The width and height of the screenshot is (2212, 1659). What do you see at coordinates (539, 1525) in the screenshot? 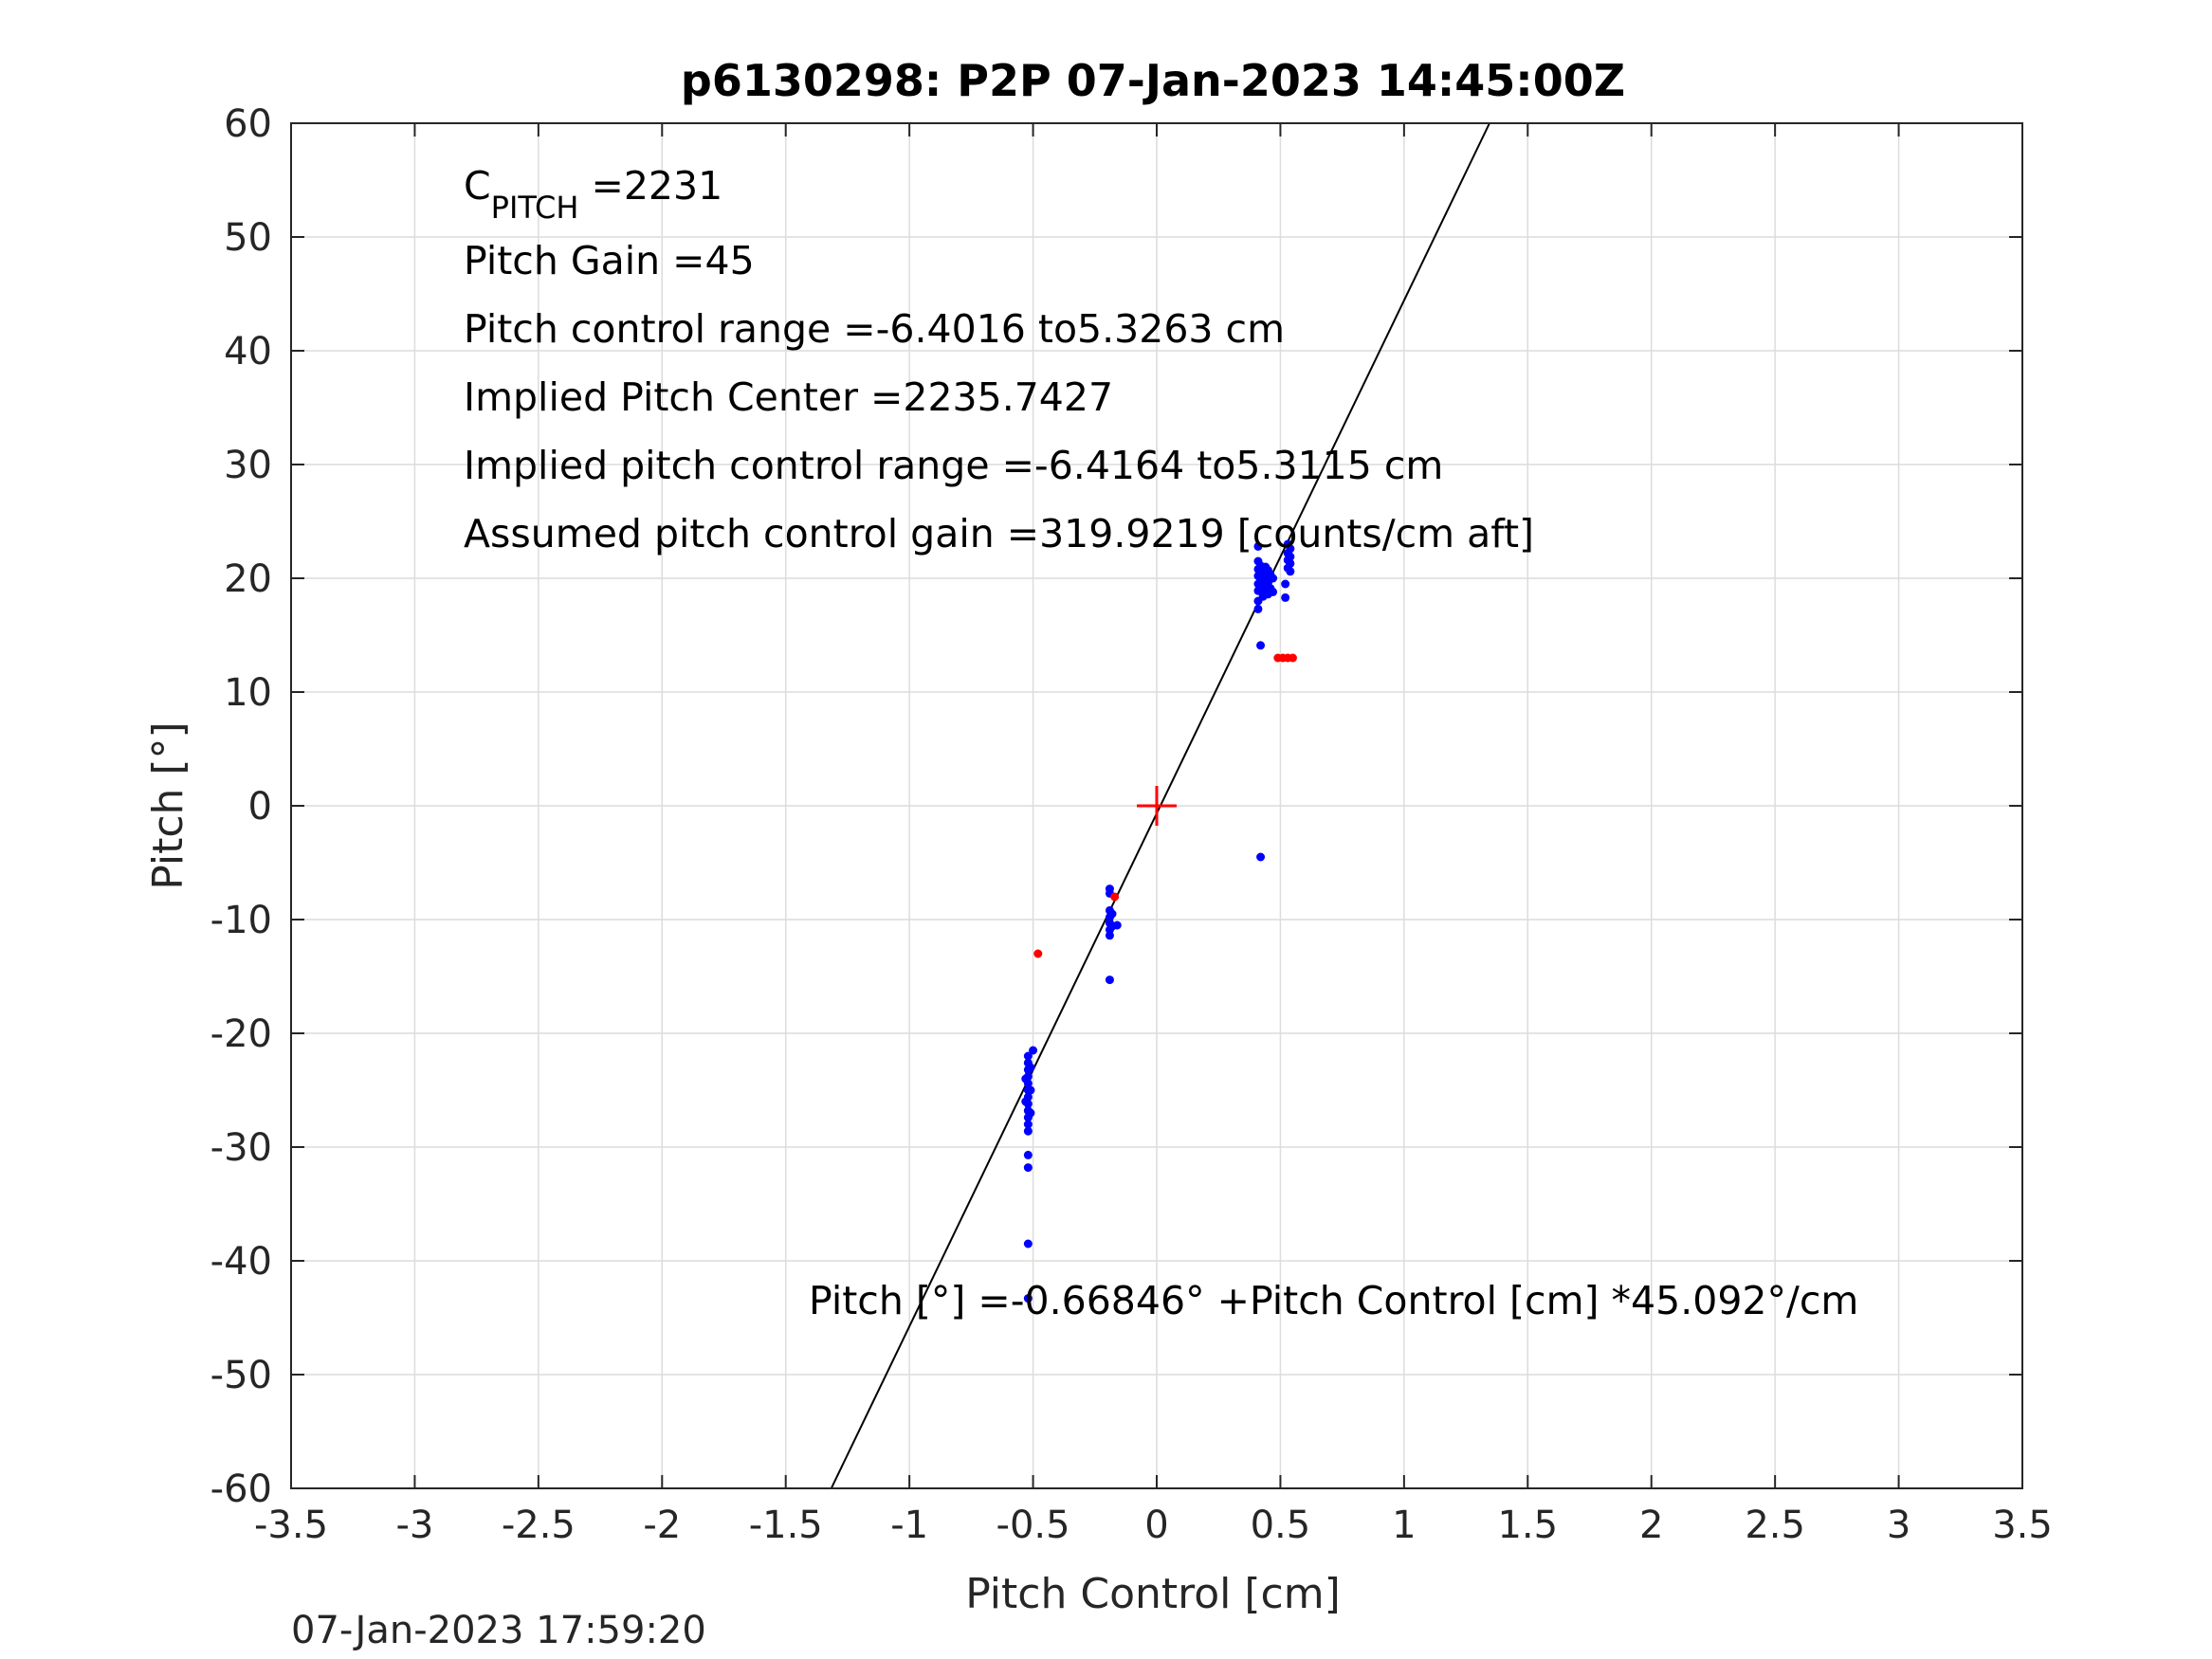
I see `x-tick-label: -2.5` at bounding box center [539, 1525].